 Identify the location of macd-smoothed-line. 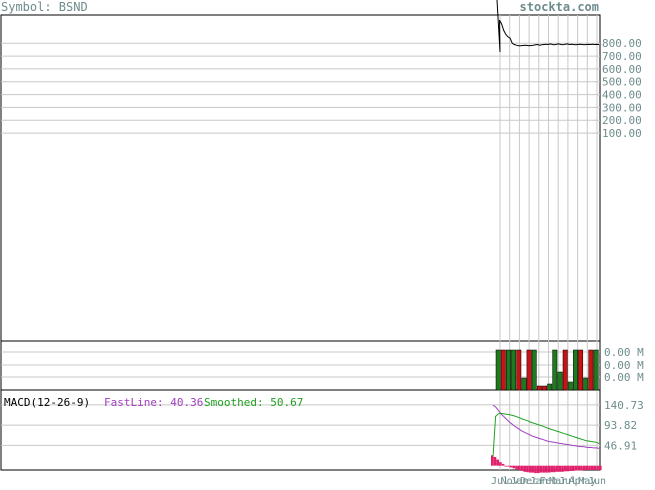
(546, 435).